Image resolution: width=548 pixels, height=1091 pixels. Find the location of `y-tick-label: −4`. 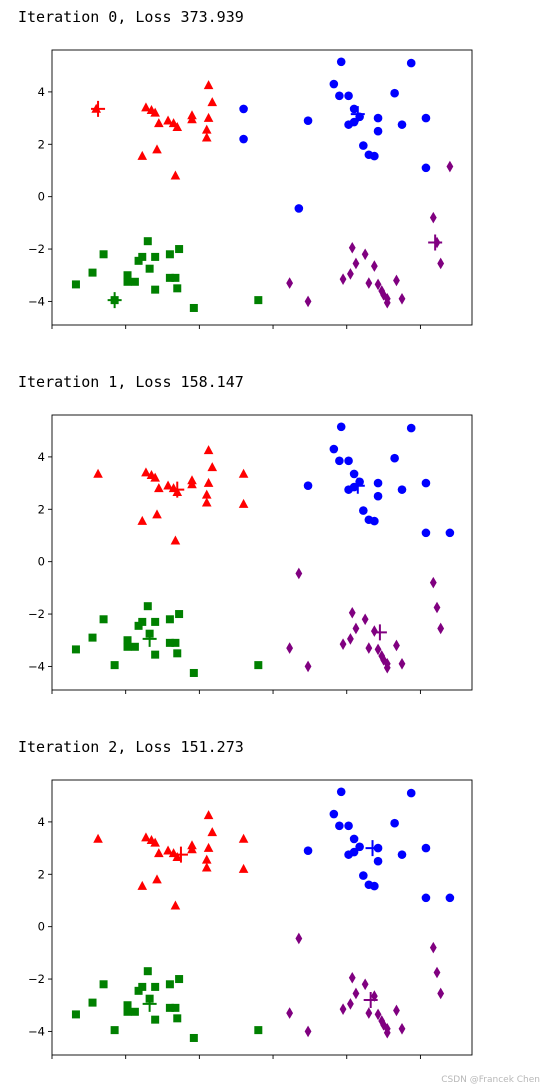

y-tick-label: −4 is located at coordinates (36, 666).